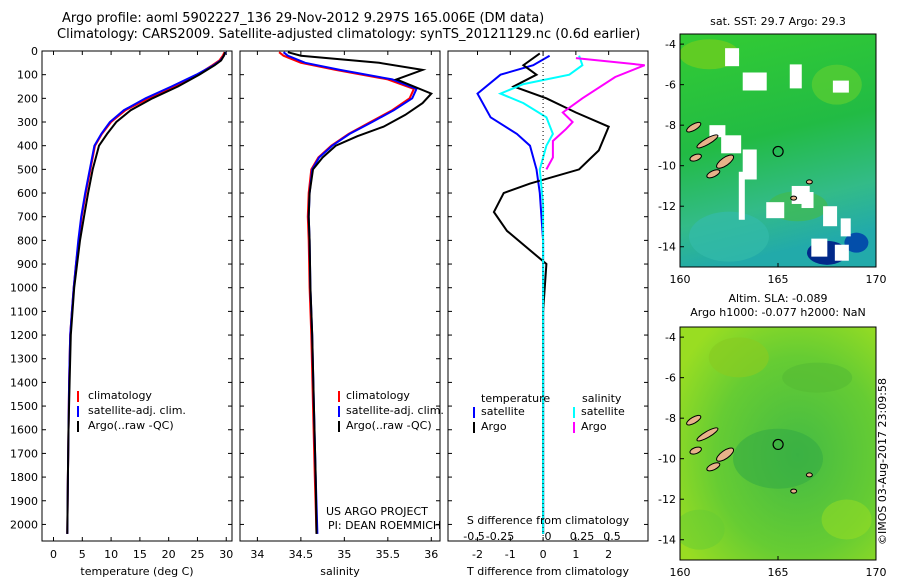 This screenshot has width=900, height=580. Describe the element at coordinates (778, 312) in the screenshot. I see `sla-map-title-2: Argo h1000: -0.077 h2000: NaN` at that location.